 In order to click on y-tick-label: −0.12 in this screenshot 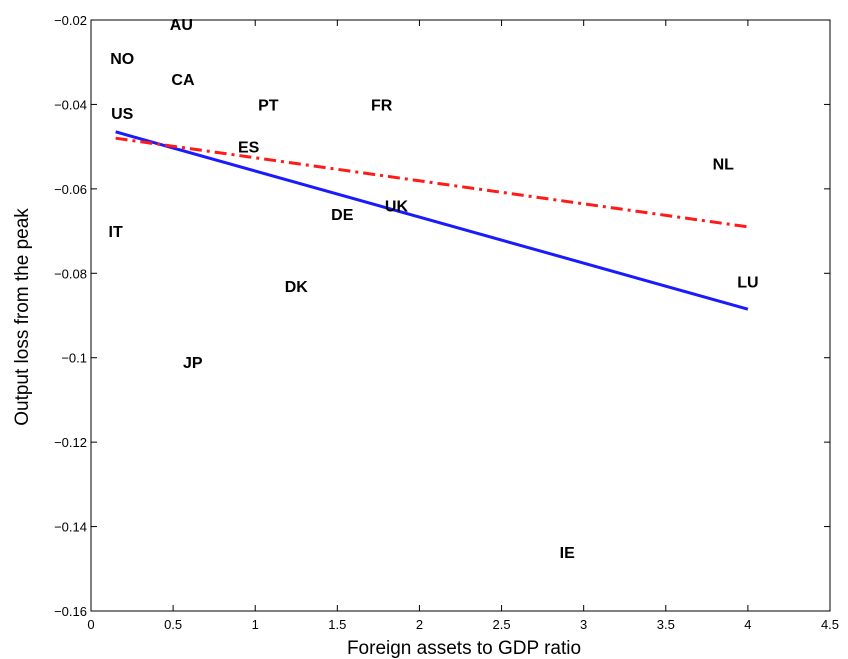, I will do `click(70, 442)`.